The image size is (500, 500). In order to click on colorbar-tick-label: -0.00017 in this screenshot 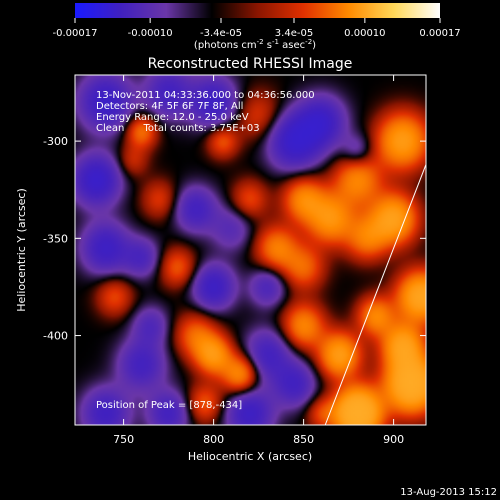, I will do `click(75, 33)`.